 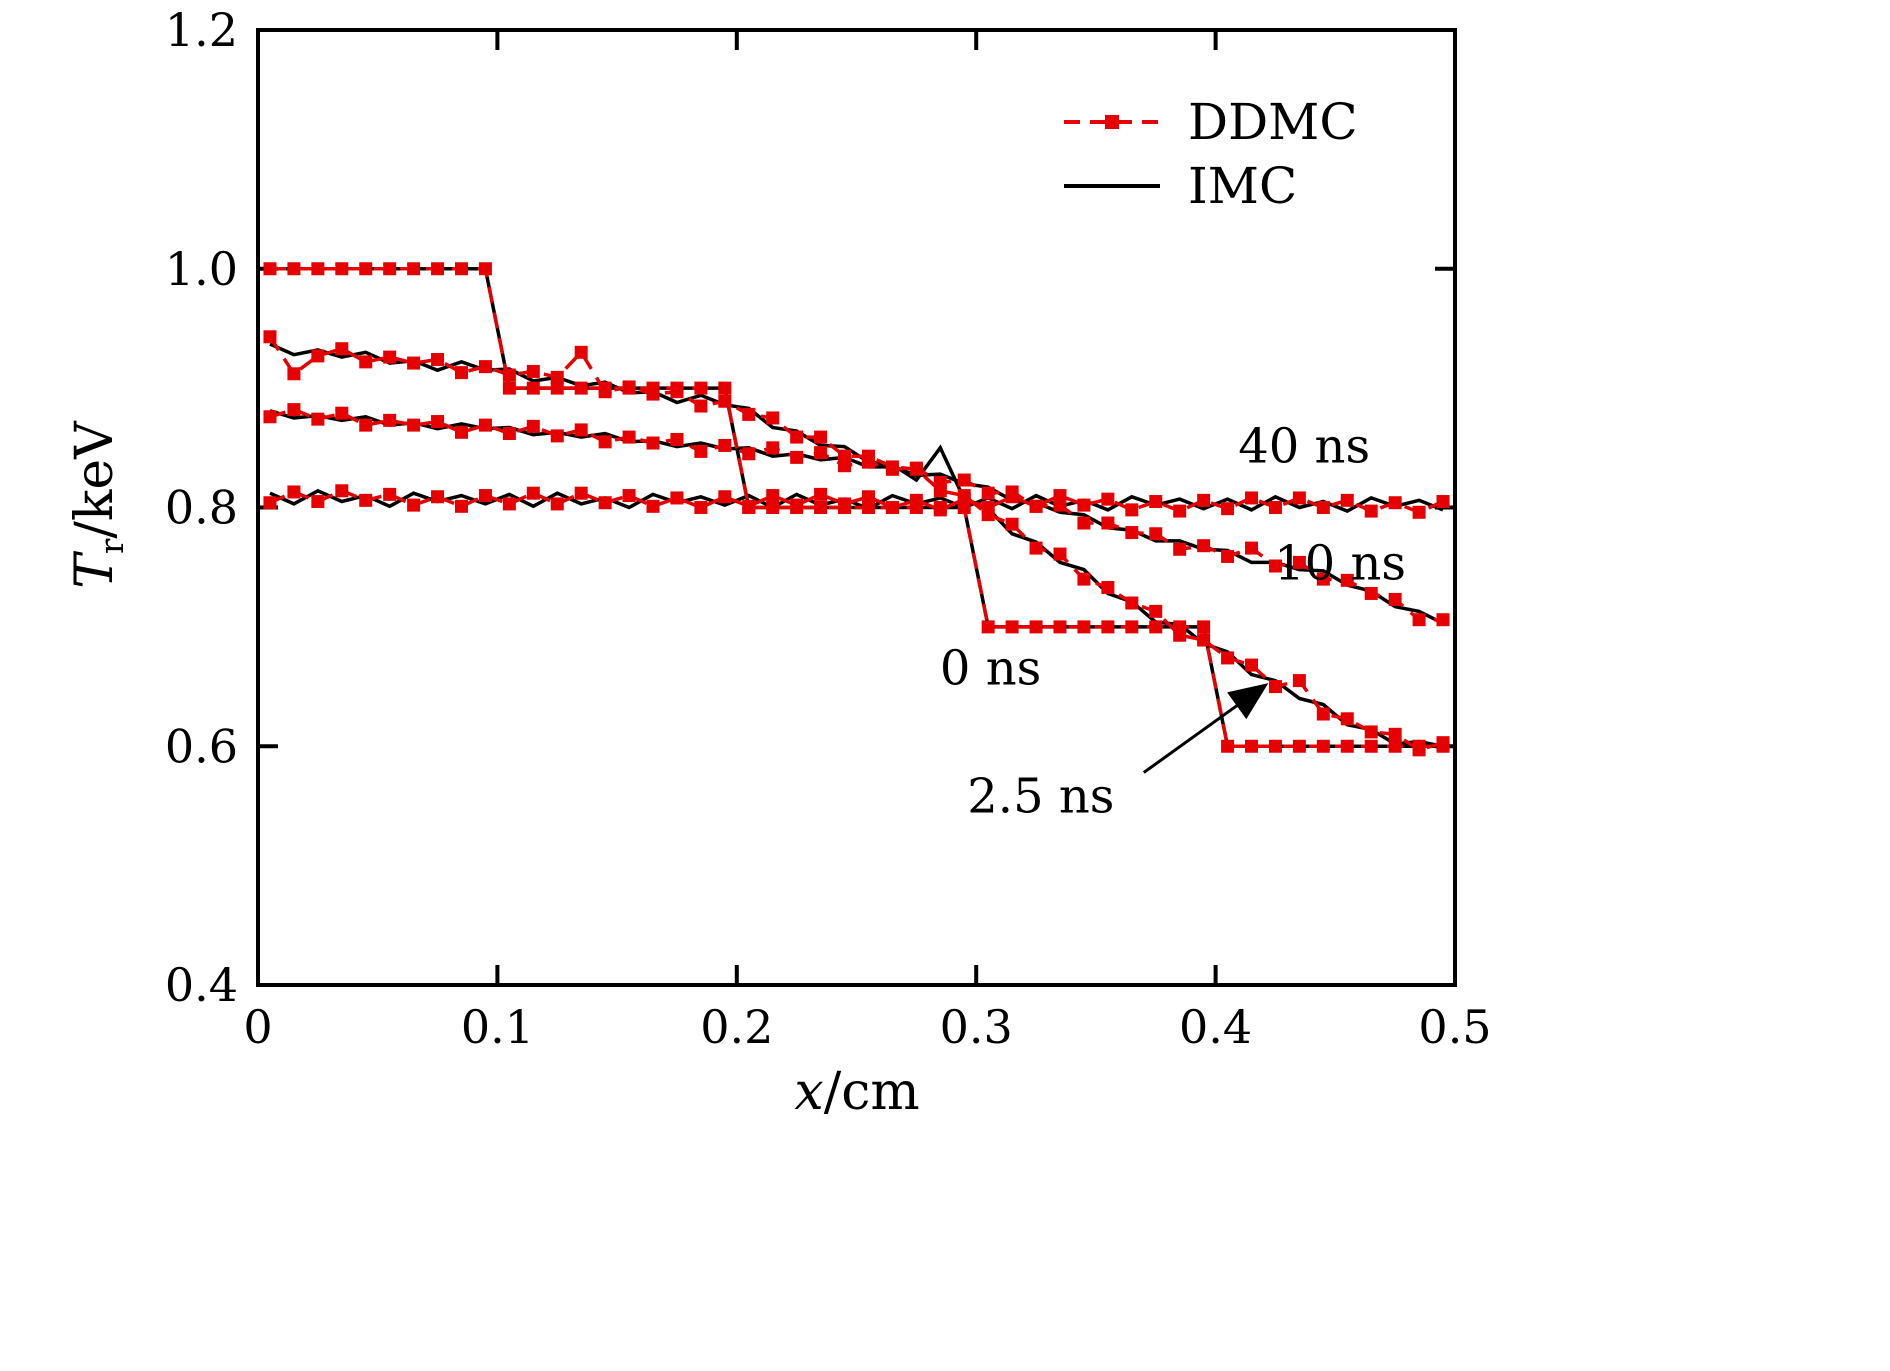 What do you see at coordinates (1243, 186) in the screenshot?
I see `legend-label-imc: IMC` at bounding box center [1243, 186].